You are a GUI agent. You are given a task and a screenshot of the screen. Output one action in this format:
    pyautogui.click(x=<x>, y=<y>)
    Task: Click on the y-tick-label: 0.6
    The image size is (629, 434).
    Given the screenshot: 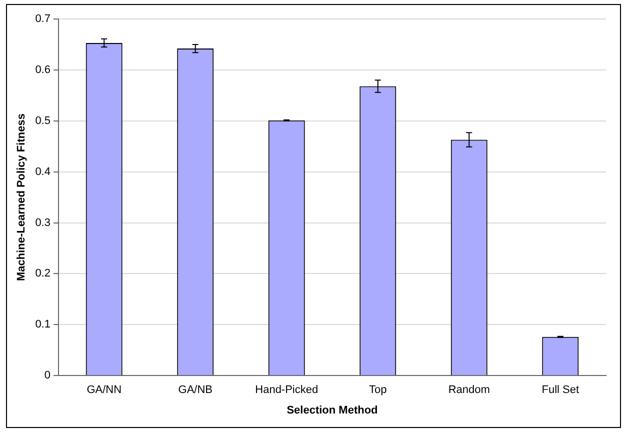 What is the action you would take?
    pyautogui.click(x=42, y=70)
    